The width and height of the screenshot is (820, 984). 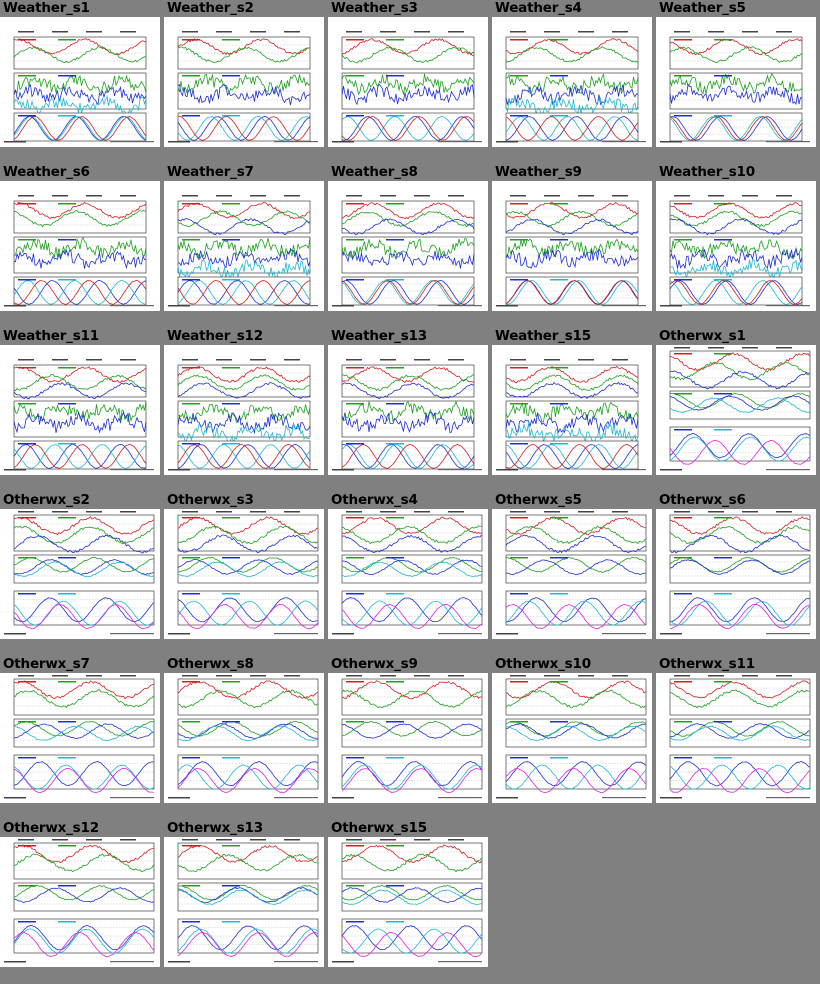 I want to click on thumbnail-title: Otherwx_s2, so click(x=46, y=500).